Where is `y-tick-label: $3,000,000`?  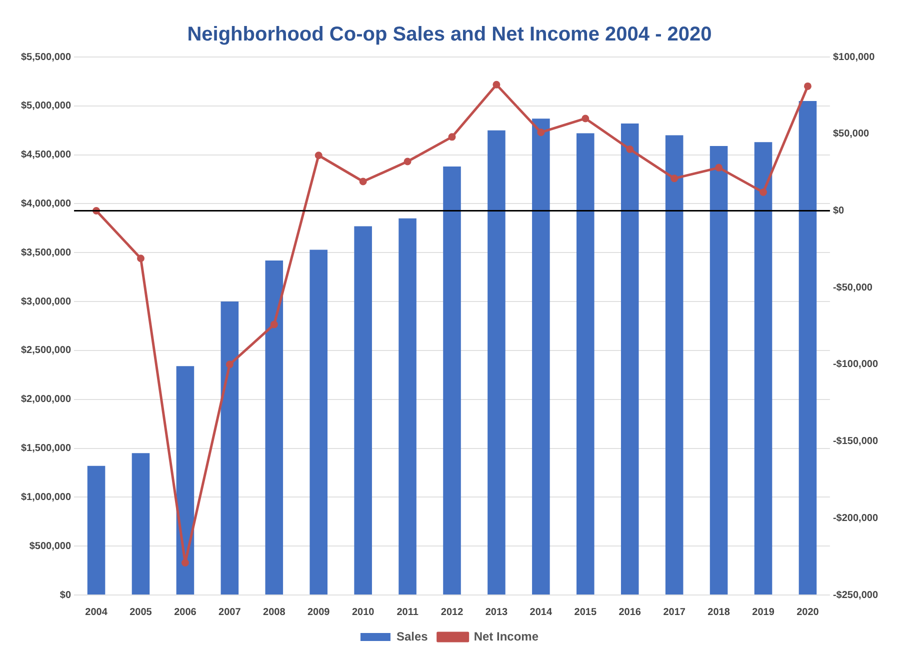 y-tick-label: $3,000,000 is located at coordinates (46, 302).